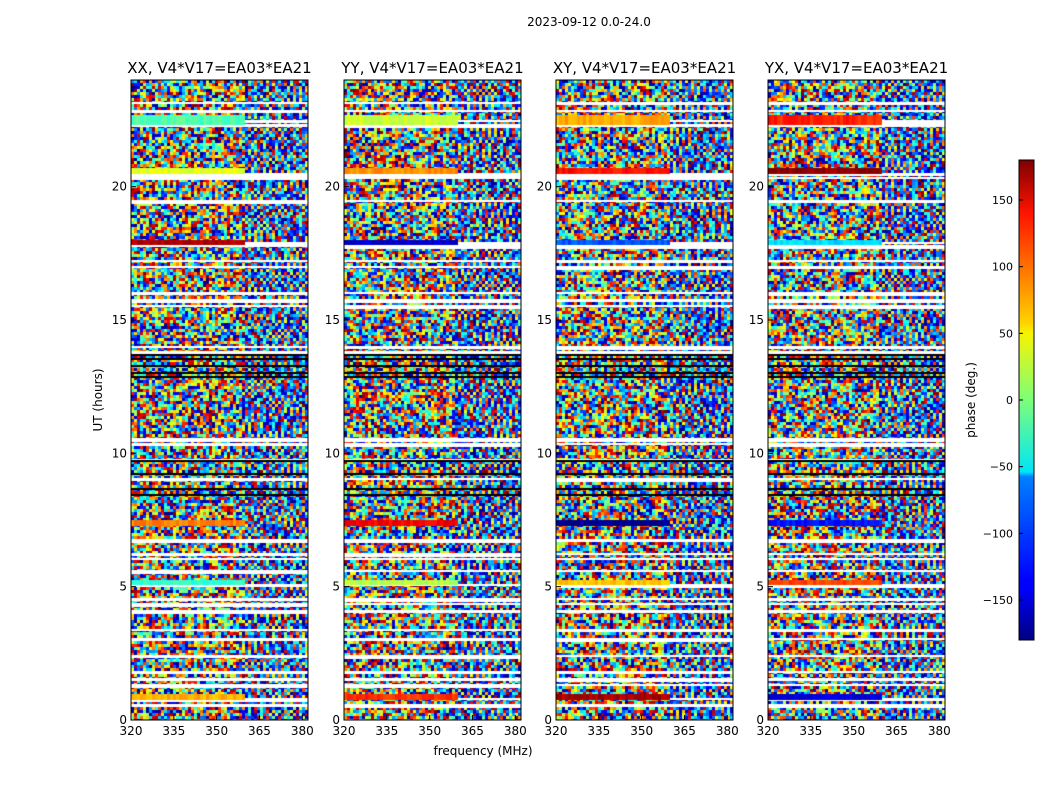  What do you see at coordinates (1001, 467) in the screenshot?
I see `colorbar-tick-label: −50` at bounding box center [1001, 467].